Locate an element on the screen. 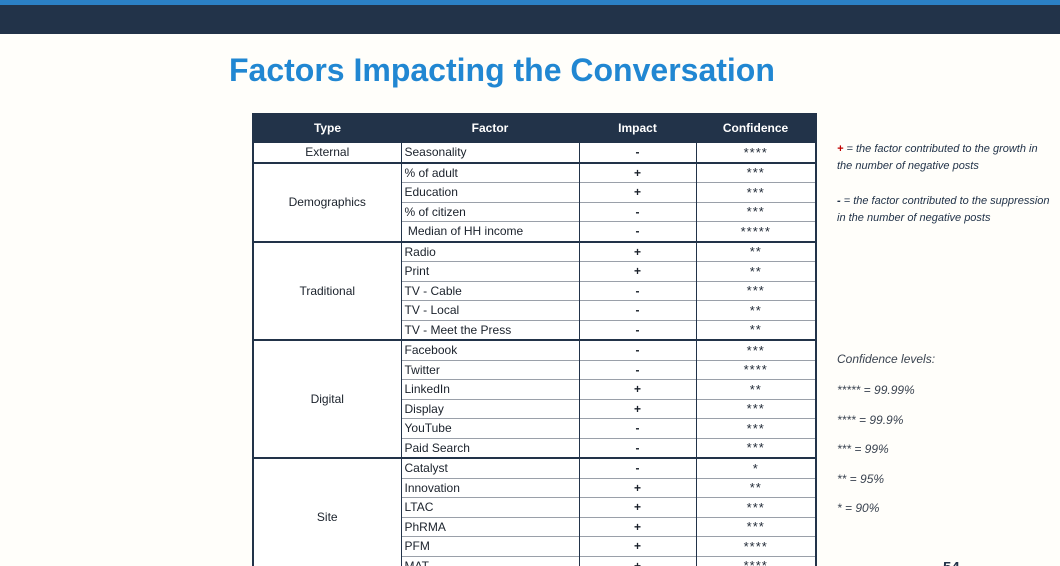  table-row: Display + *** is located at coordinates (534, 408).